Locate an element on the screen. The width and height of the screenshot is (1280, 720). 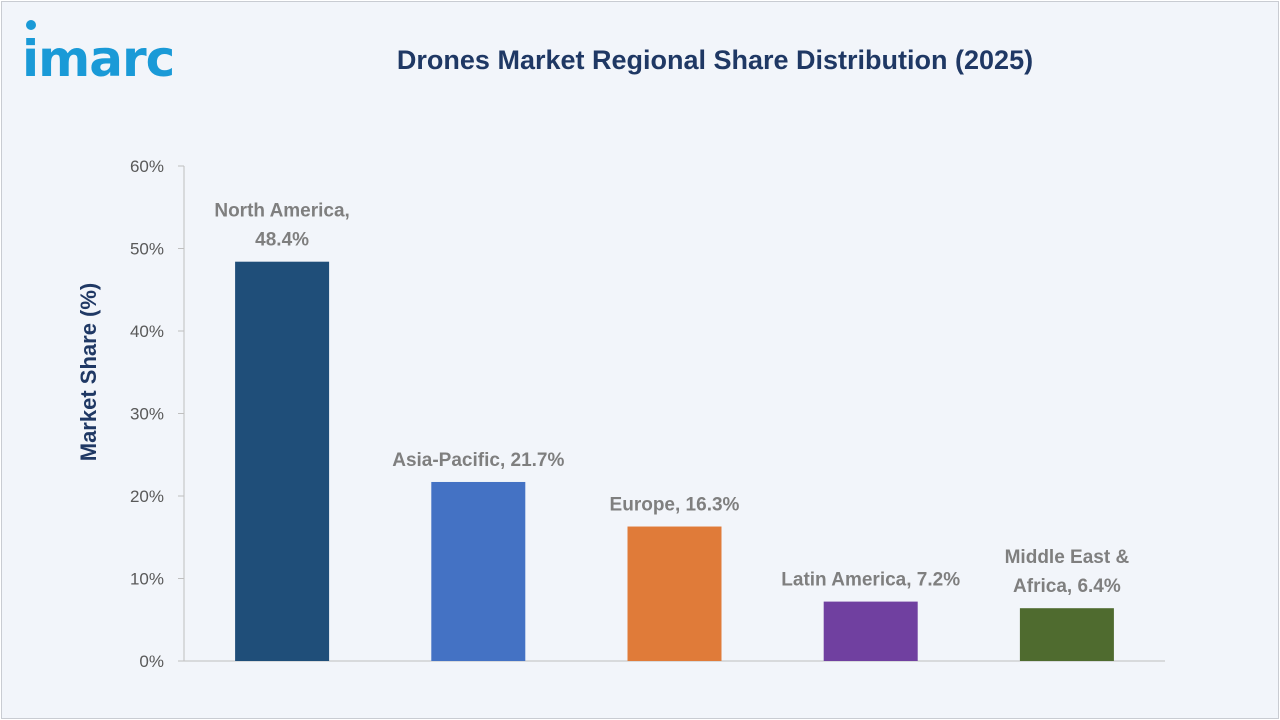
y-tick-label: 50% is located at coordinates (147, 249).